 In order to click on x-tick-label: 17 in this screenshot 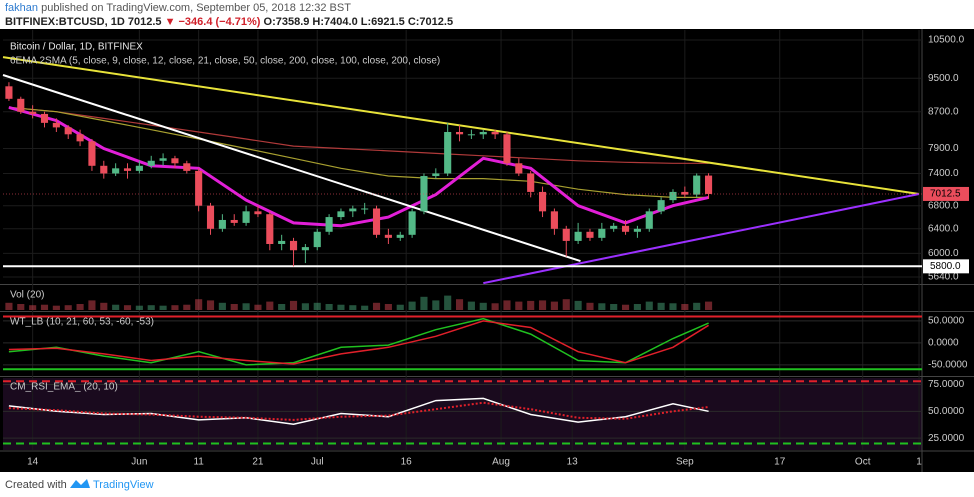, I will do `click(780, 462)`.